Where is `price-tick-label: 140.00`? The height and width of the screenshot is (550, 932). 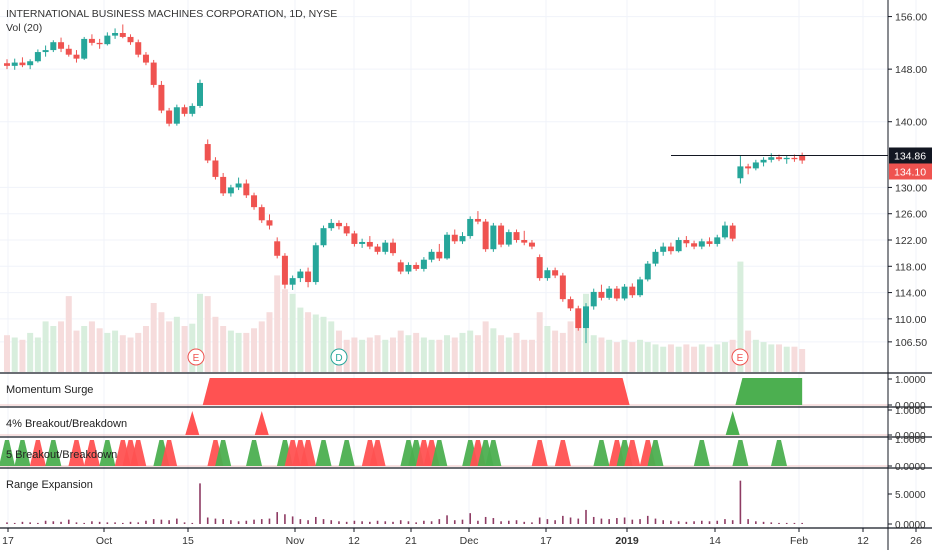 price-tick-label: 140.00 is located at coordinates (911, 123).